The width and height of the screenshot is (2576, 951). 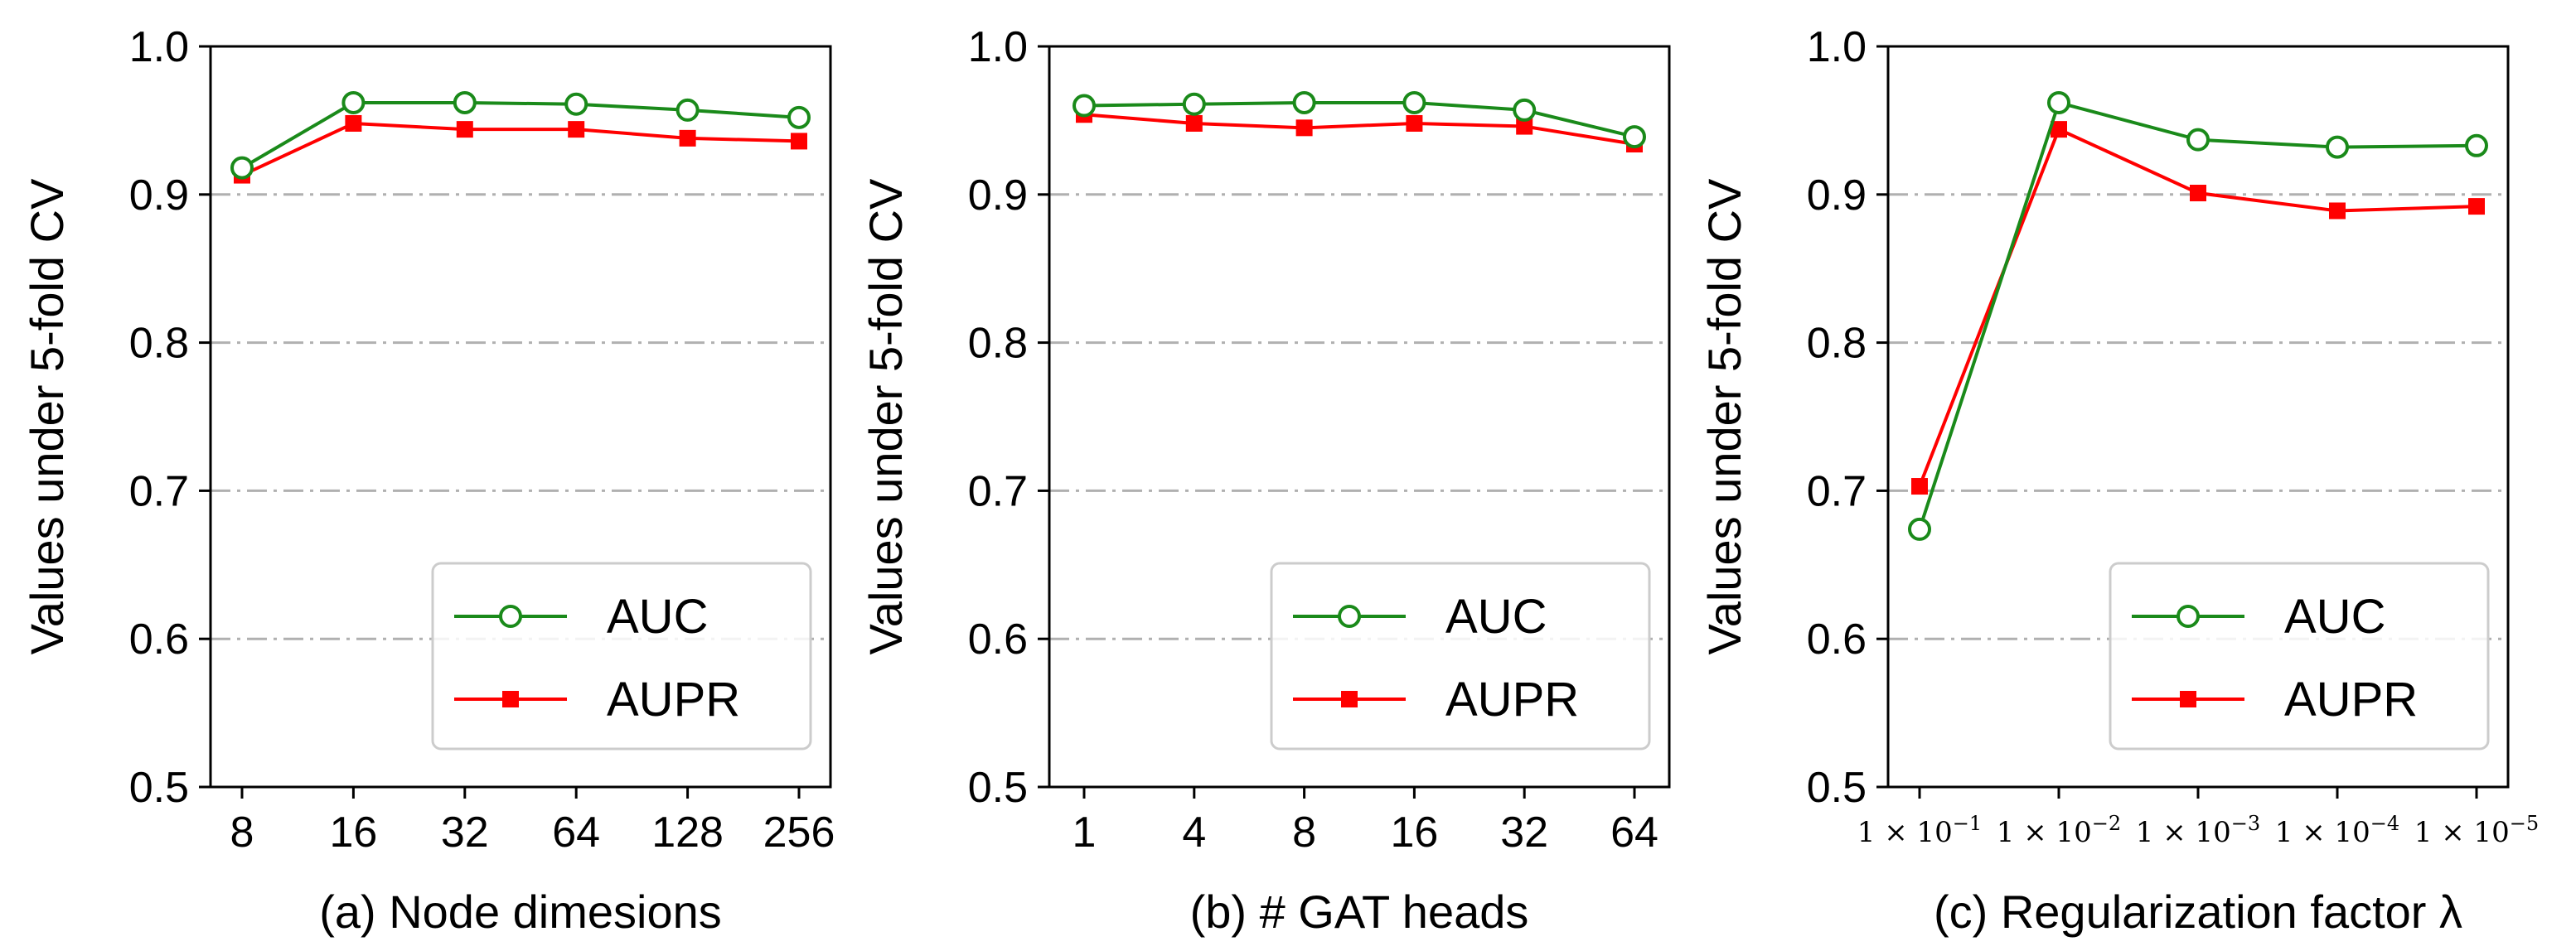 I want to click on x-tick-label: 128, so click(x=687, y=833).